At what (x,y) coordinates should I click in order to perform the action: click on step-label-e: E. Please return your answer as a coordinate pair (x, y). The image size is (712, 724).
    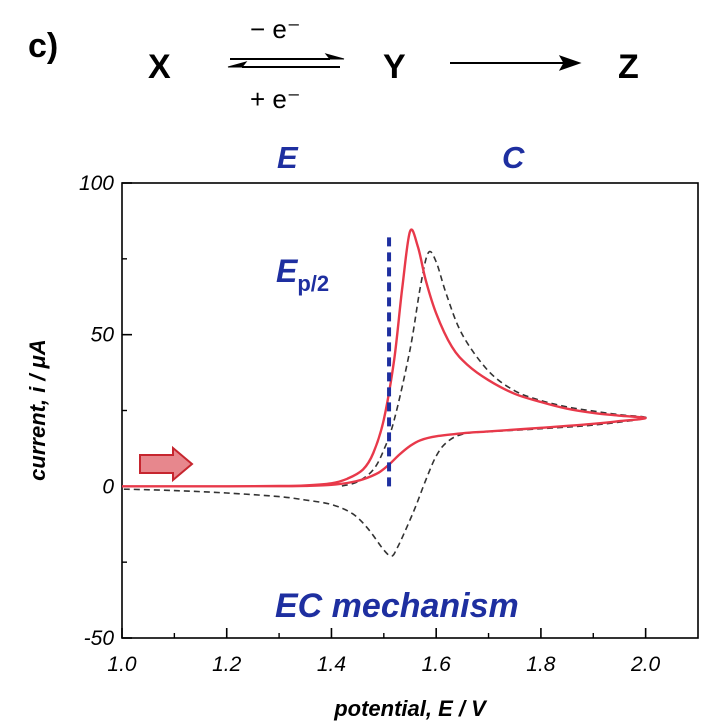
    Looking at the image, I should click on (288, 157).